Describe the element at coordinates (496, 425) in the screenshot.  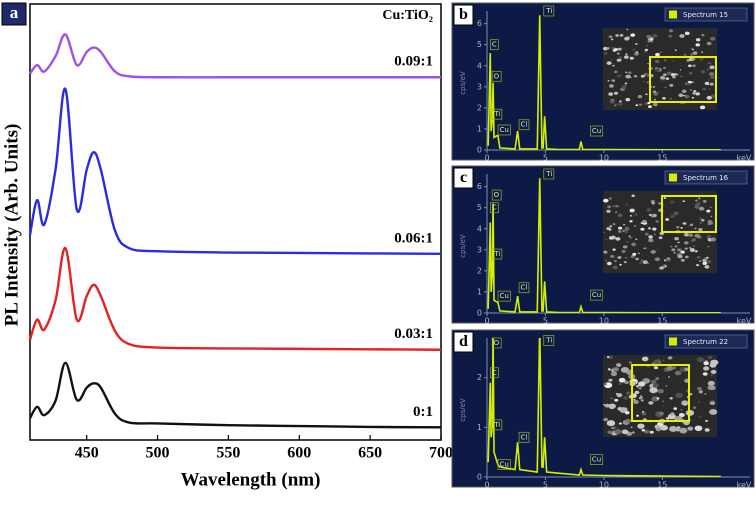
I see `peak-label: Ti` at that location.